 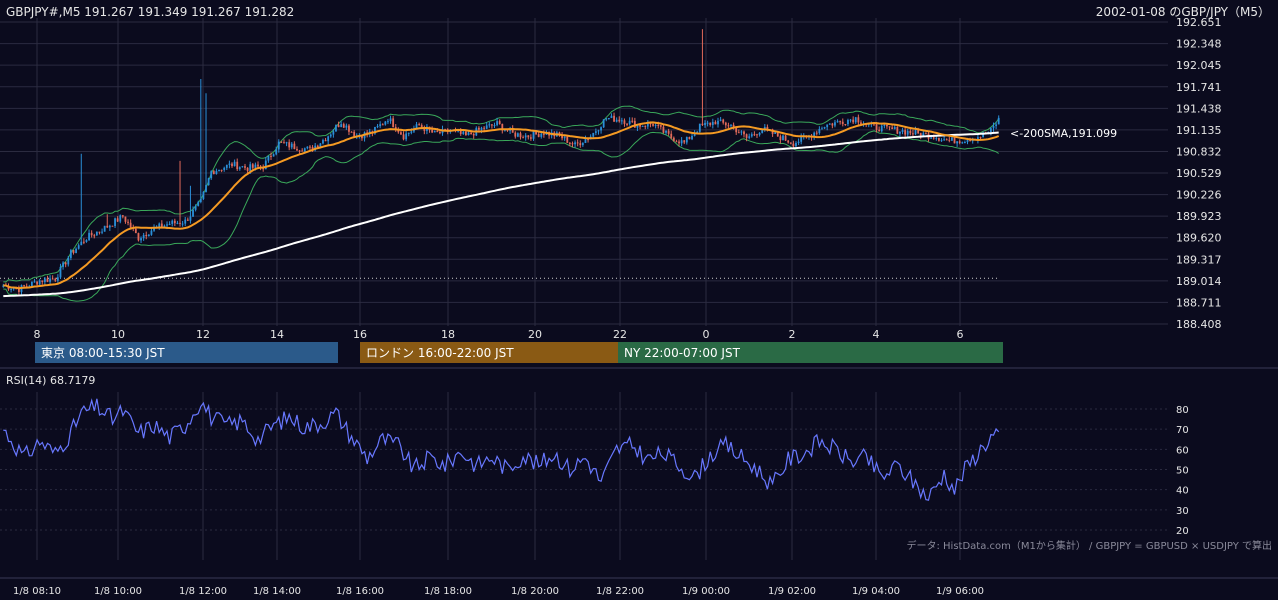 What do you see at coordinates (682, 353) in the screenshot?
I see `session-ny-label: NY 22:00-07:00 JST` at bounding box center [682, 353].